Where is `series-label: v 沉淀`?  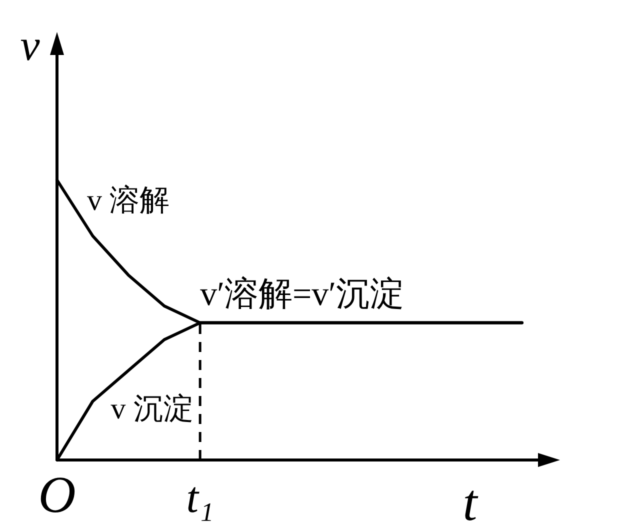 series-label: v 沉淀 is located at coordinates (152, 409).